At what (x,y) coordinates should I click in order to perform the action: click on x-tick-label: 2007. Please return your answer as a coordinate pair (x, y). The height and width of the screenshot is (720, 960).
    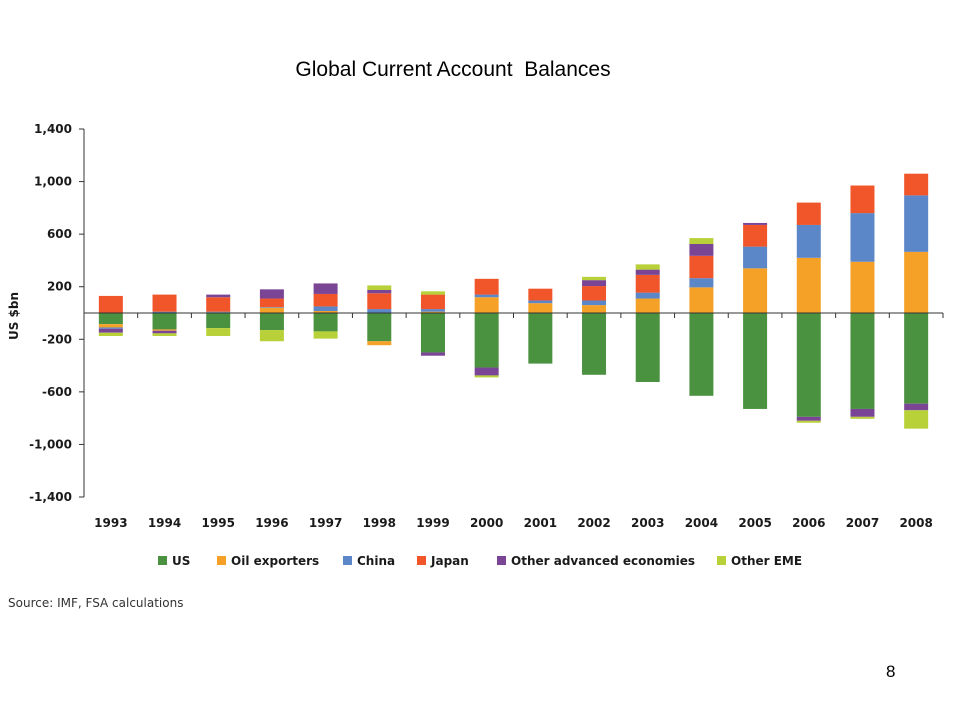
    Looking at the image, I should click on (862, 523).